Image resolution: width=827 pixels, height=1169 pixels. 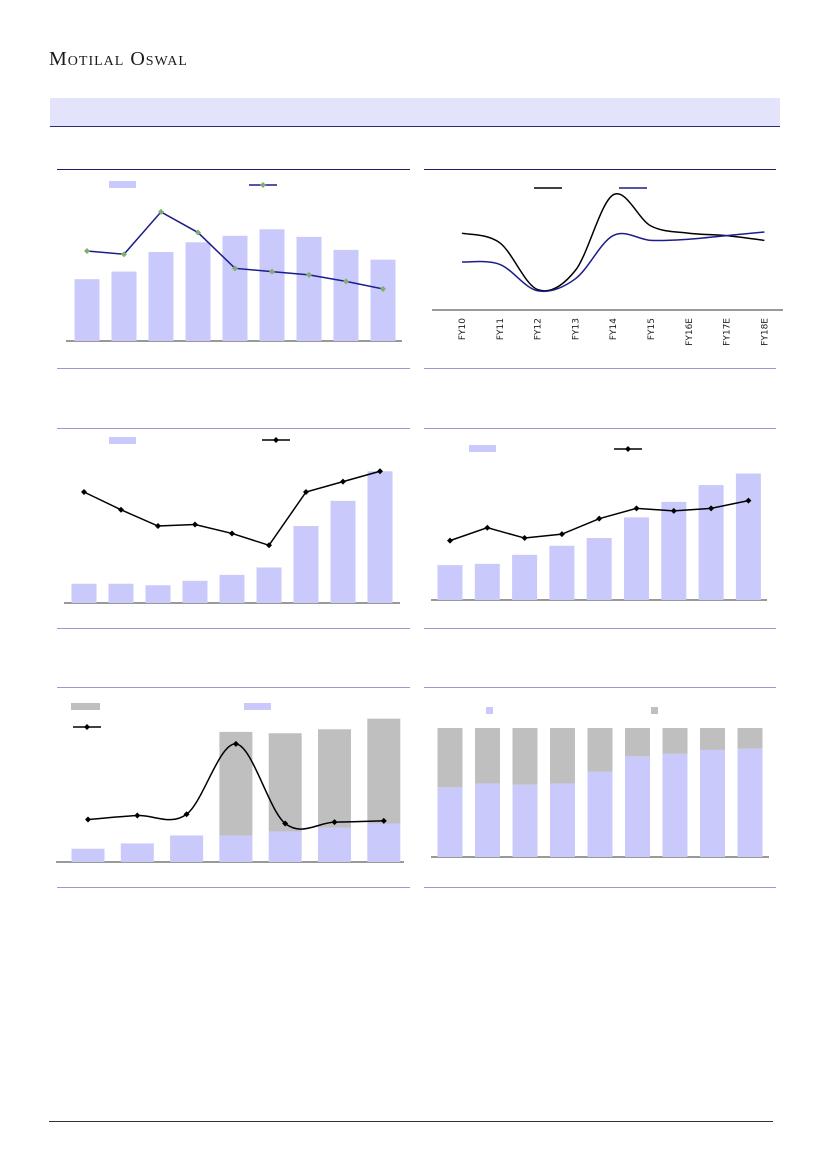 I want to click on legend-line-swatch-top-left-marker, so click(x=263, y=185).